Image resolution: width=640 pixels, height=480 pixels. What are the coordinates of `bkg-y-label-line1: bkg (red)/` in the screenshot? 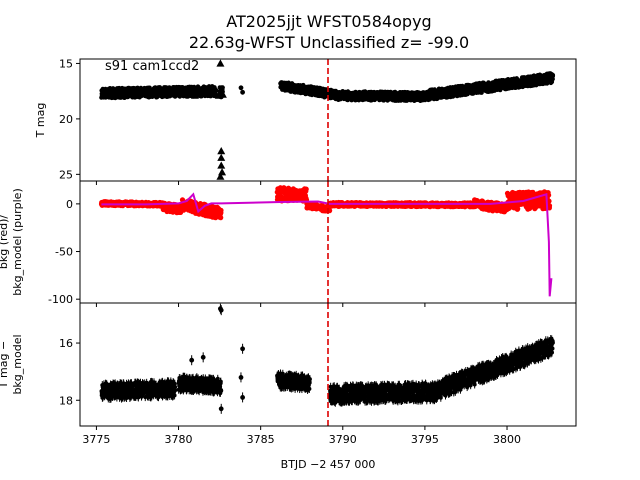 It's located at (5, 242).